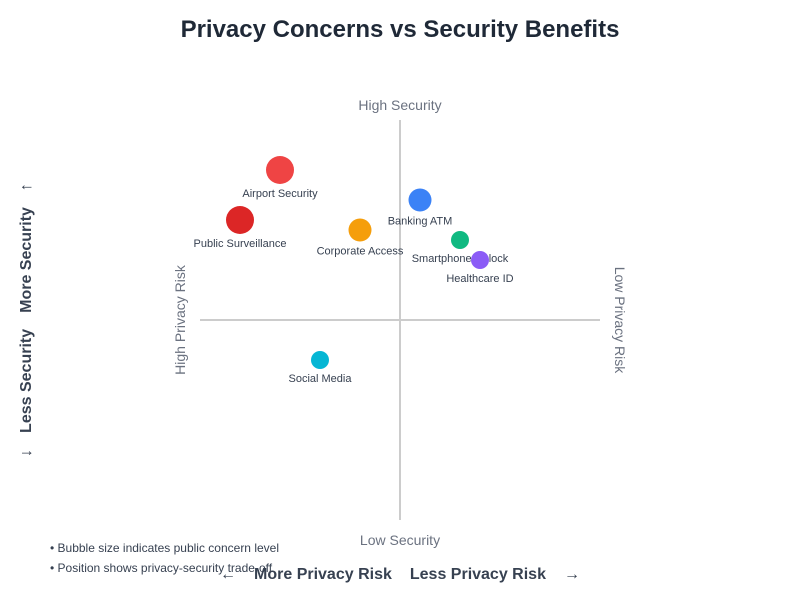 This screenshot has height=600, width=800. What do you see at coordinates (280, 194) in the screenshot?
I see `point-label: Airport Security` at bounding box center [280, 194].